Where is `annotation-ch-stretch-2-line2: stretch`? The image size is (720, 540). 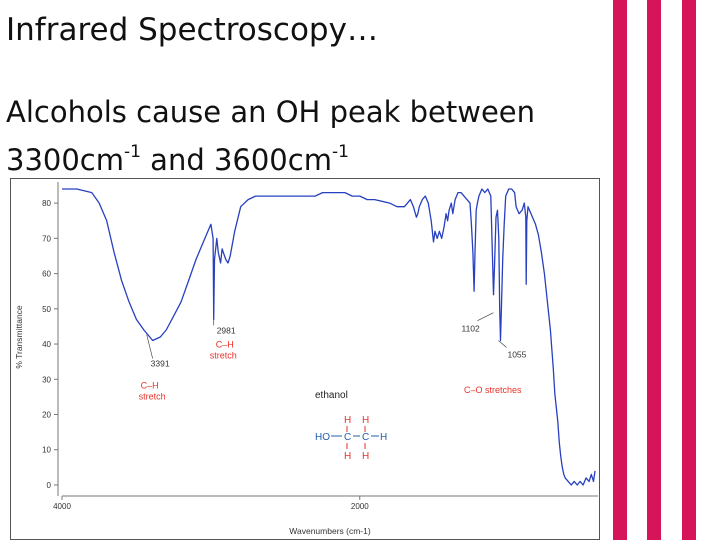
annotation-ch-stretch-2-line2: stretch is located at coordinates (223, 355).